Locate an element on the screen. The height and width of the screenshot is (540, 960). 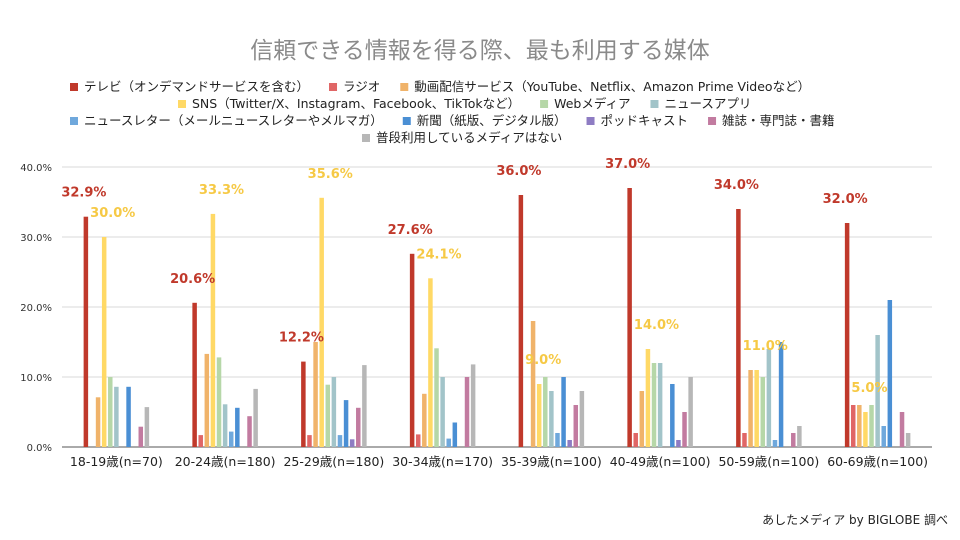
legend-item: テレビ（オンデマンドサービスを含む） is located at coordinates (189, 86).